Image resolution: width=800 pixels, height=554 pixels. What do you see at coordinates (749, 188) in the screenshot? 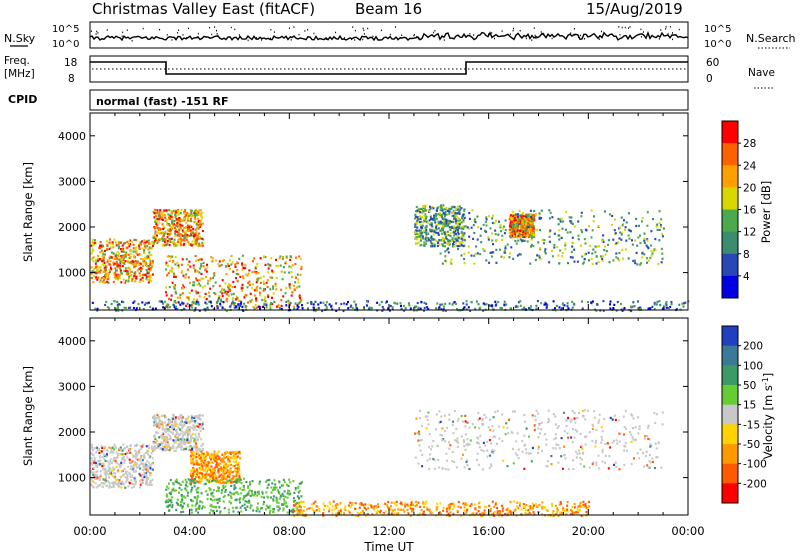
I see `colorbar-tick-label: 20` at bounding box center [749, 188].